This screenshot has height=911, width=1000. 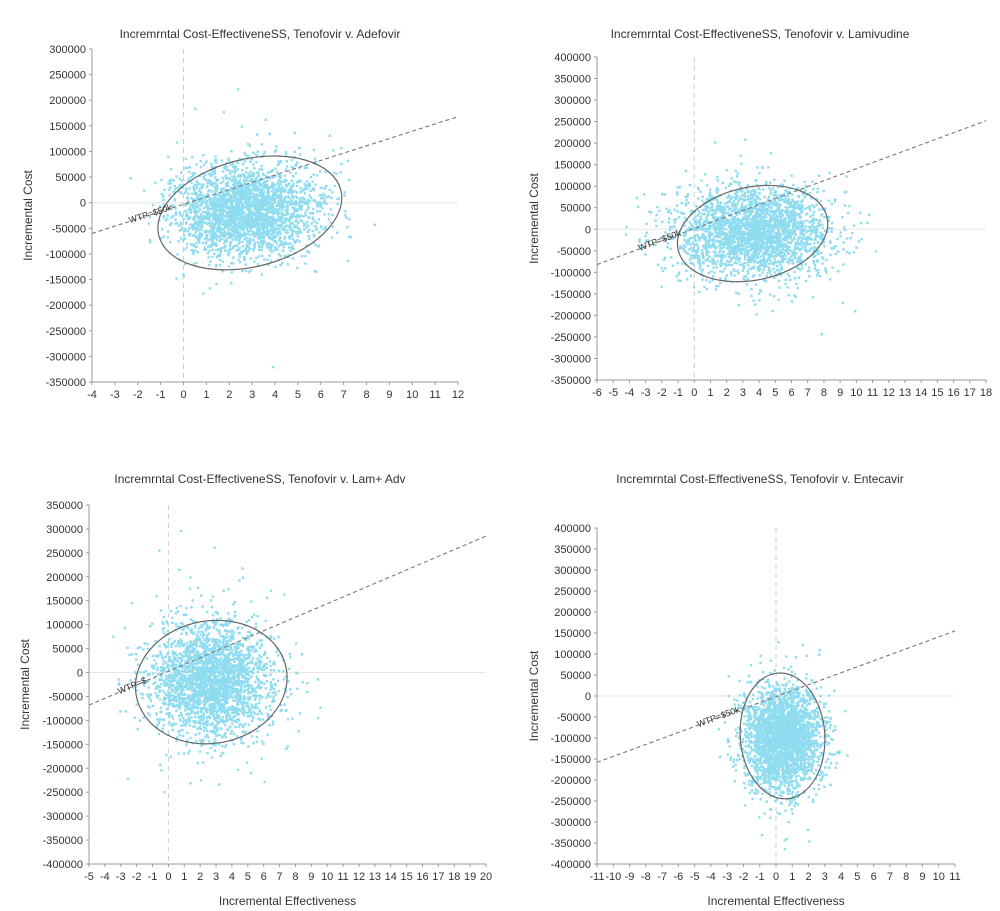 I want to click on y-tick-label: -300000, so click(x=66, y=357).